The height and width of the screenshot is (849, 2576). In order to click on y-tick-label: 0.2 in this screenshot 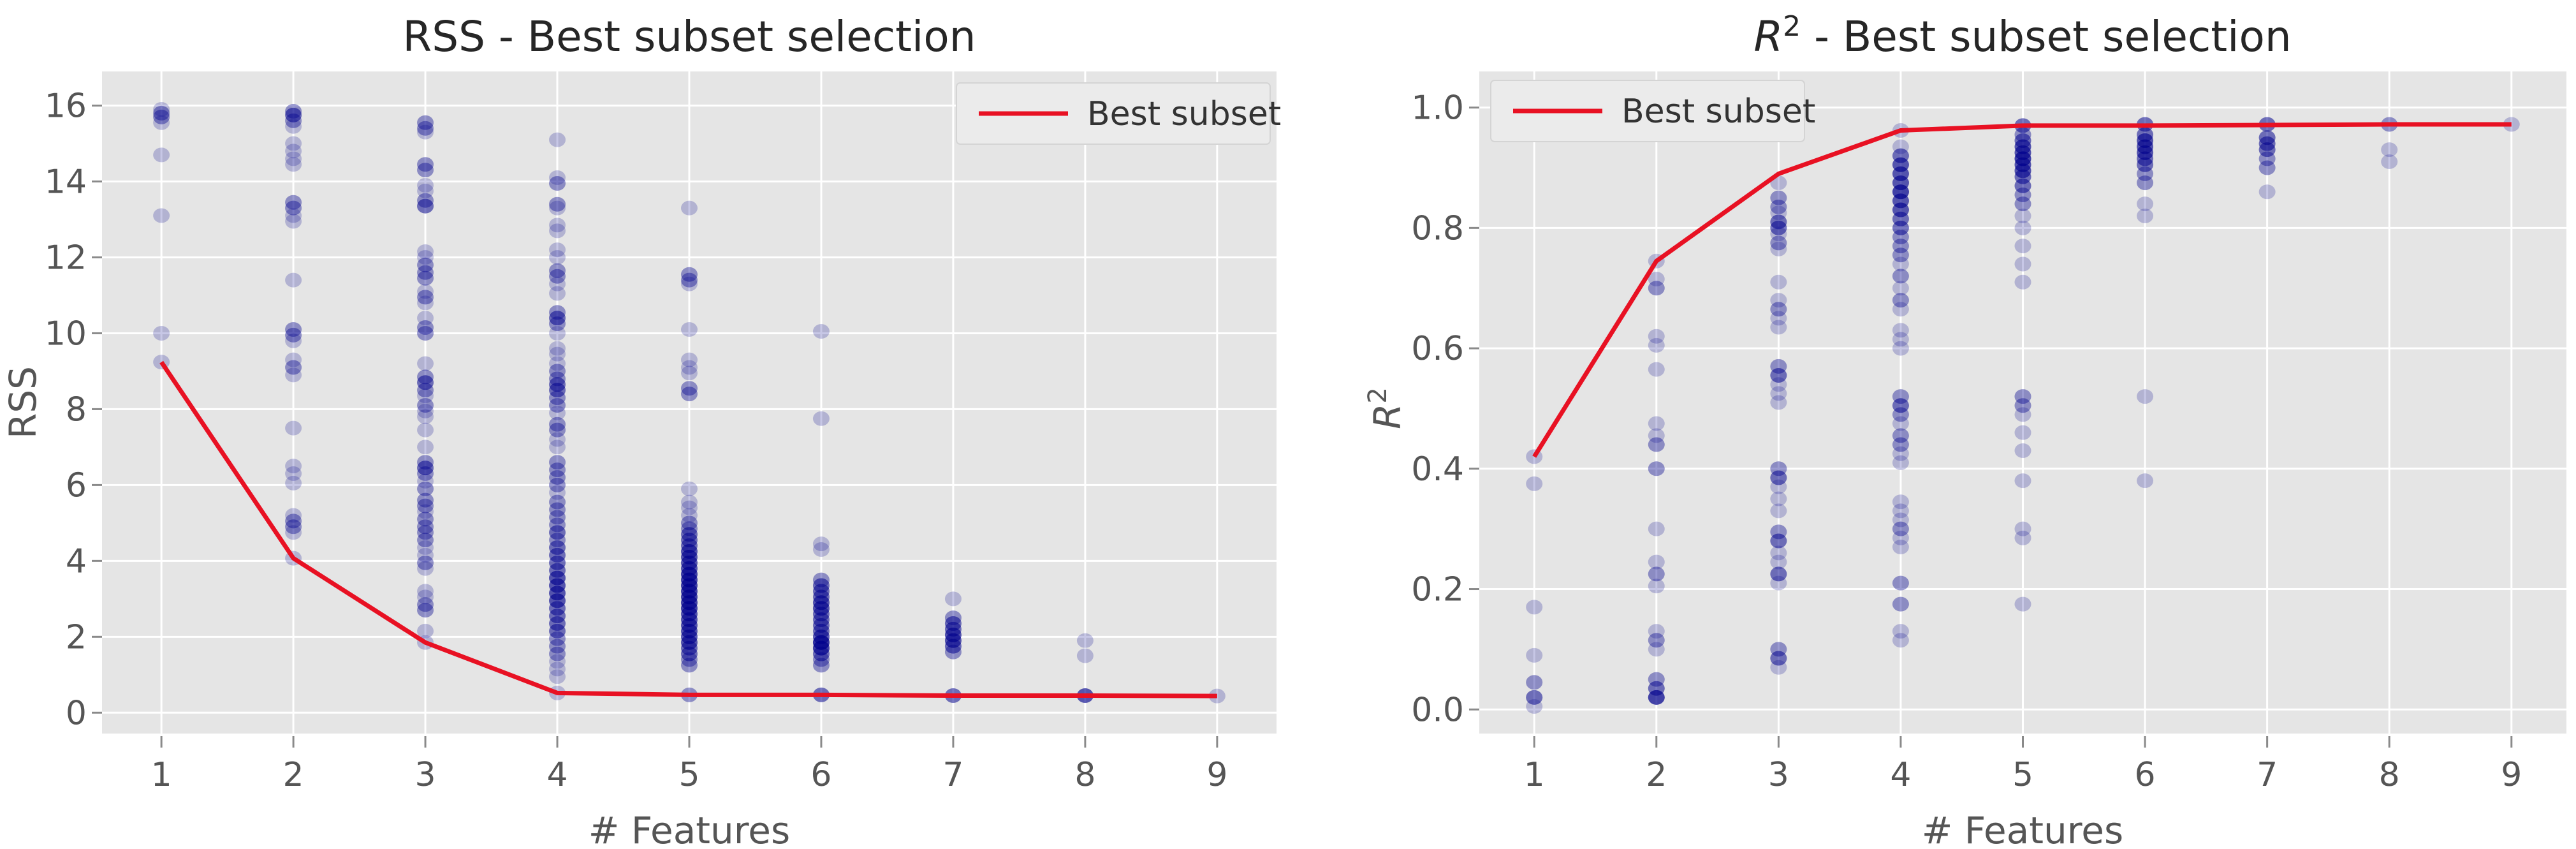, I will do `click(1437, 590)`.